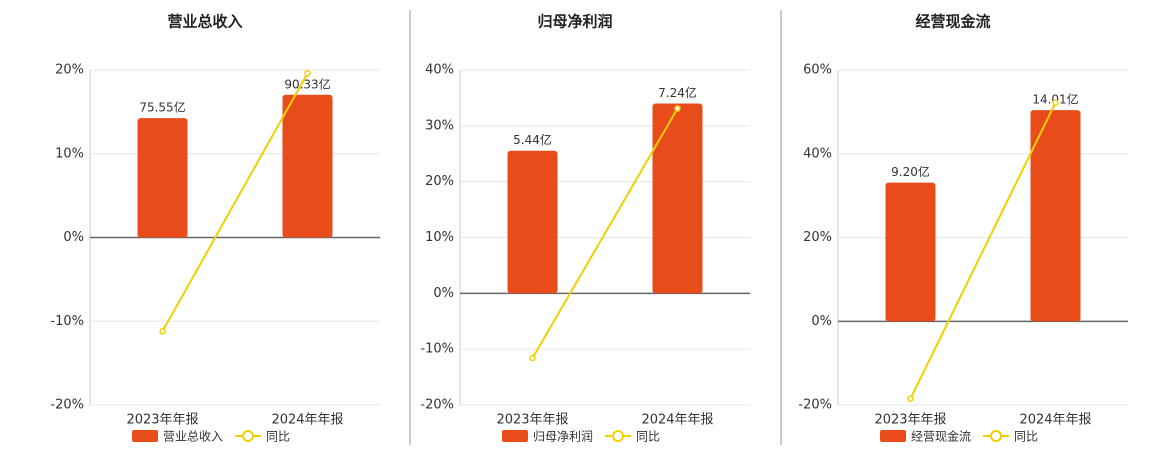  What do you see at coordinates (952, 22) in the screenshot?
I see `chart-title: 经营现金流` at bounding box center [952, 22].